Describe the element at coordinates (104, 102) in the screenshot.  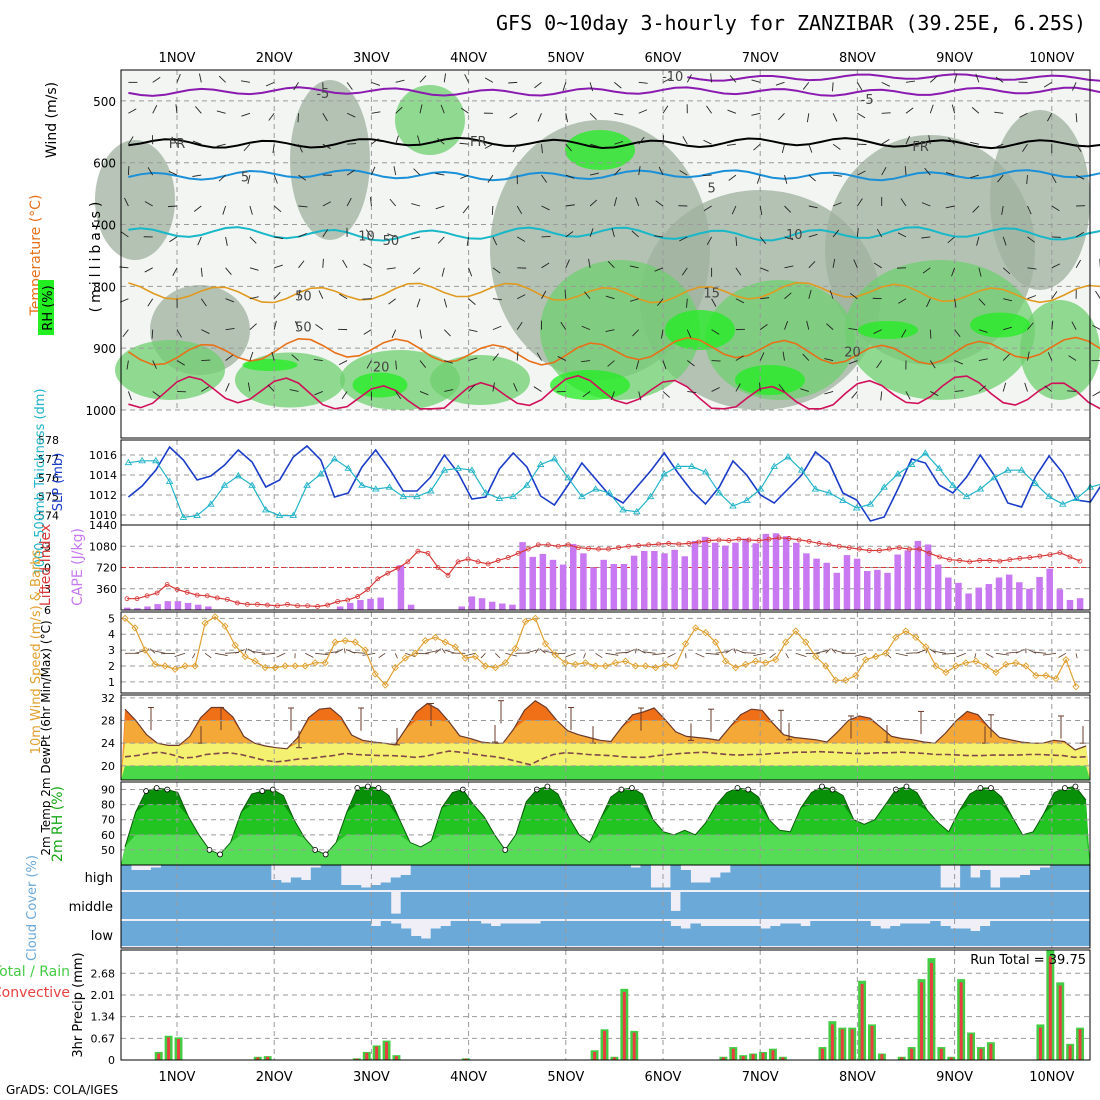
I see `pressure-tick-label: 500` at that location.